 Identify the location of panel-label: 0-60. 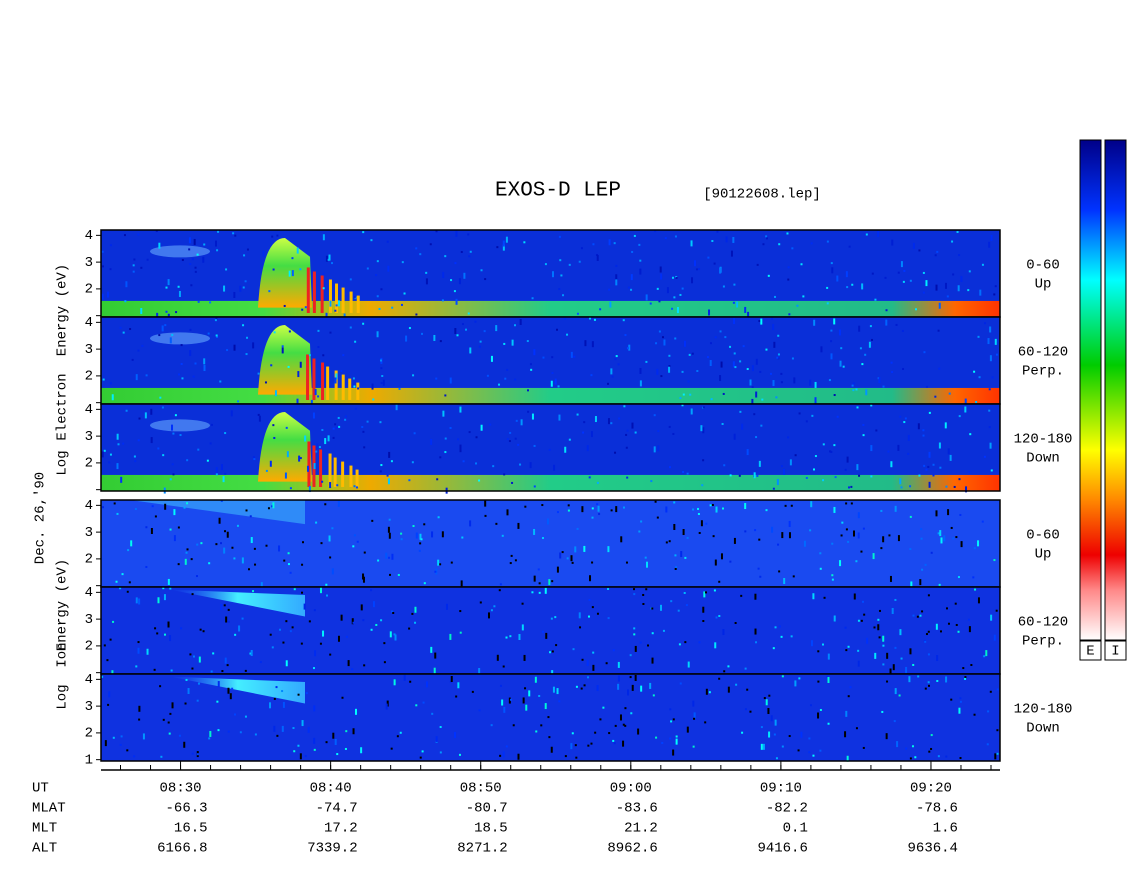
(1043, 536).